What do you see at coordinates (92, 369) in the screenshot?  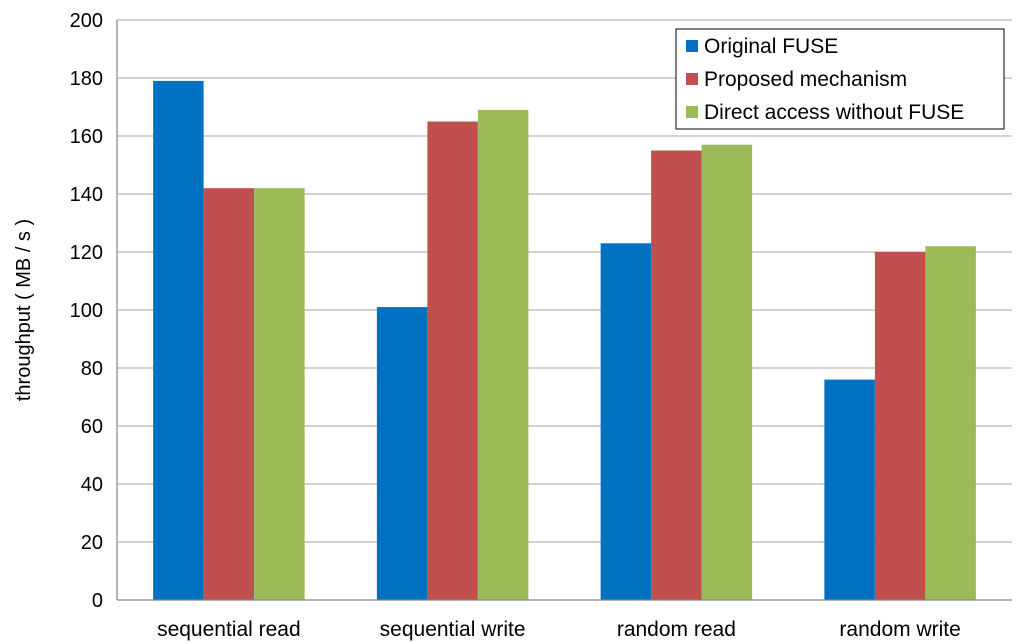 I see `y-tick-label: 80` at bounding box center [92, 369].